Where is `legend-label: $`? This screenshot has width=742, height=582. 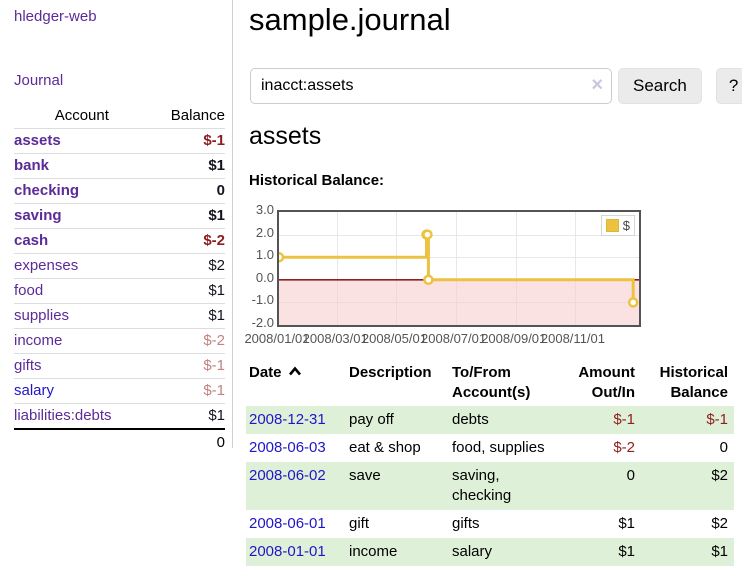 legend-label: $ is located at coordinates (626, 225).